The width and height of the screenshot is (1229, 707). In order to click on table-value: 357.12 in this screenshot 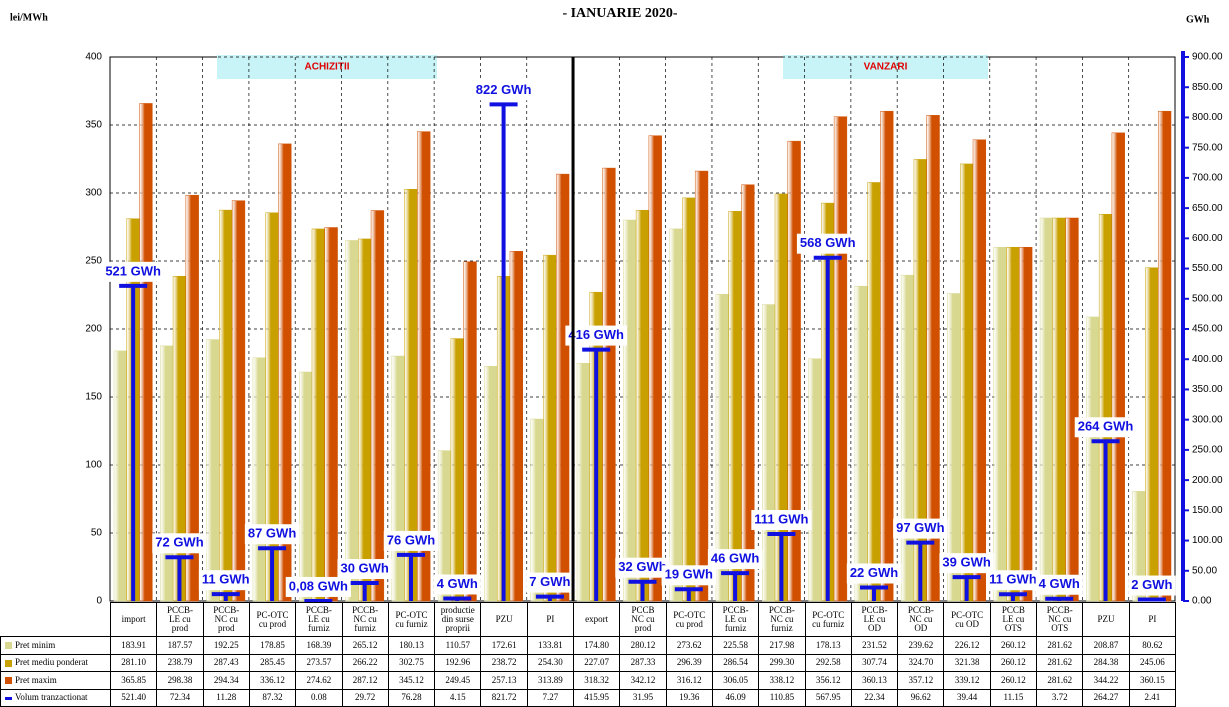, I will do `click(921, 680)`.